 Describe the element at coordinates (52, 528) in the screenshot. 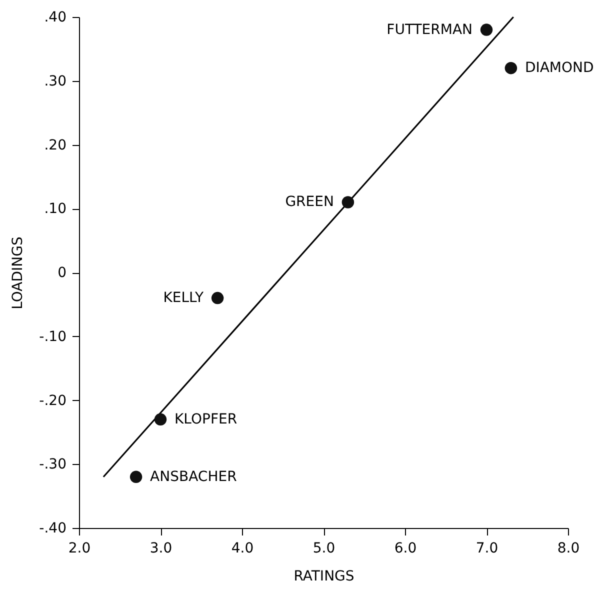

I see `y-tick-label: -.40` at that location.